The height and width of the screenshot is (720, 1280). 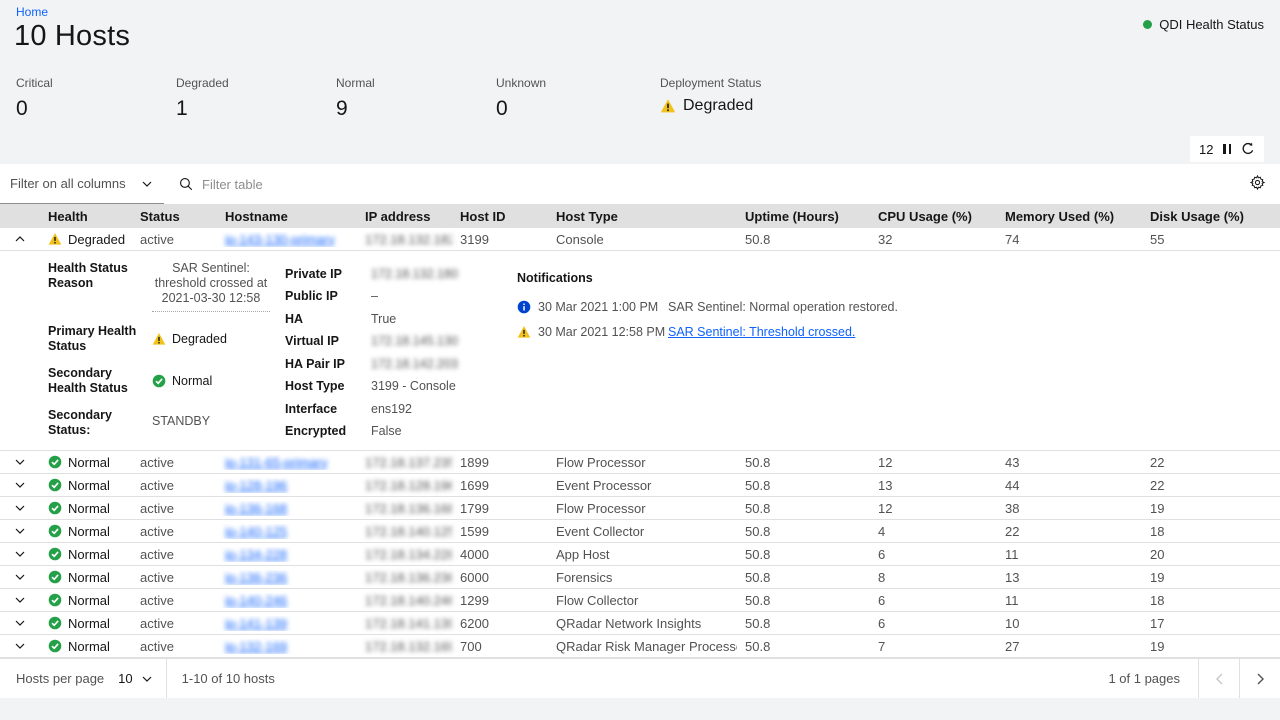 What do you see at coordinates (408, 646) in the screenshot?
I see `ip-address: 172.18.132.169` at bounding box center [408, 646].